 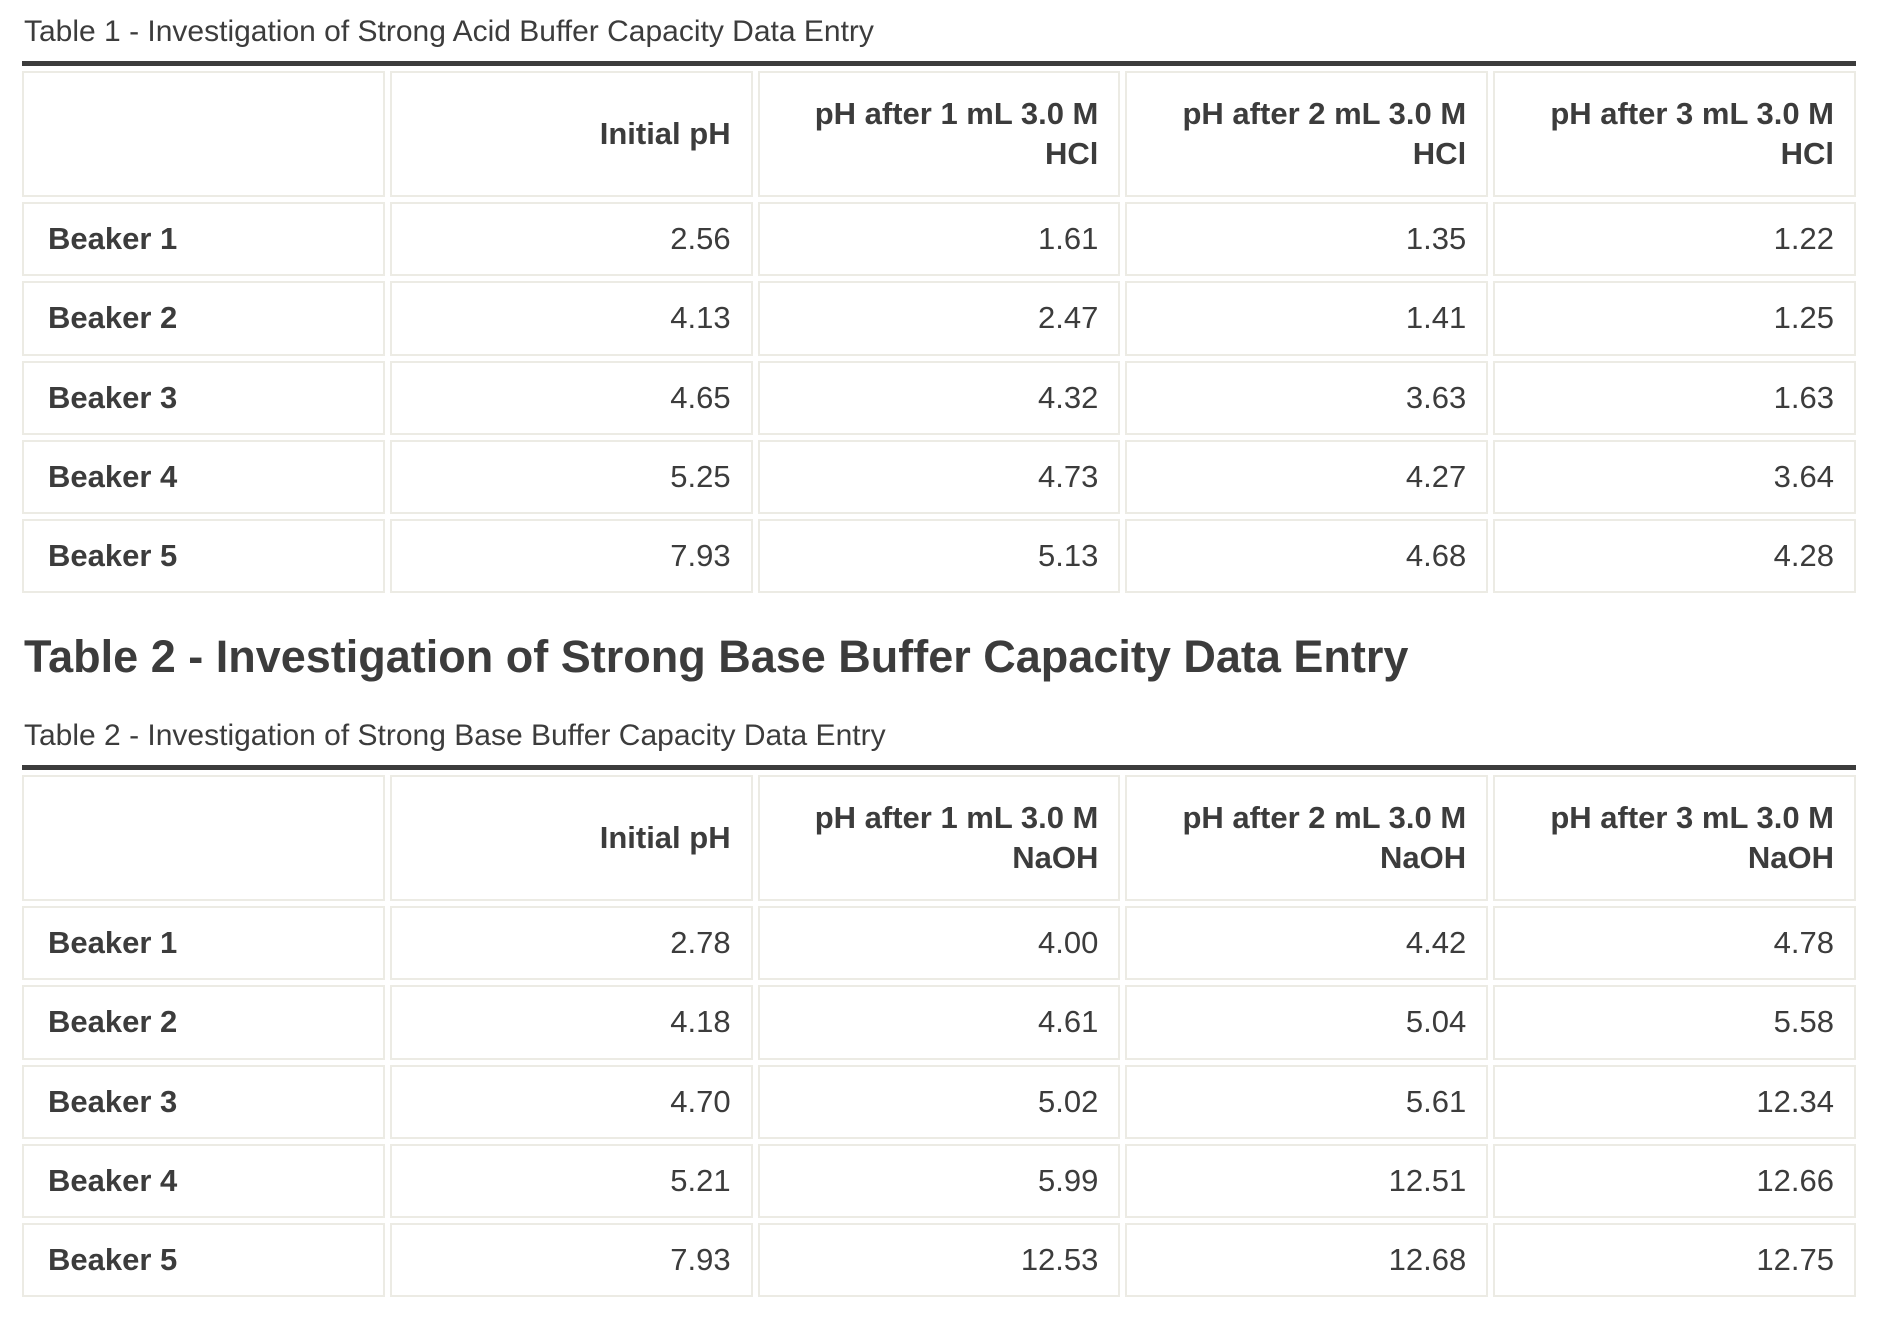 I want to click on data-cell: 4.32, so click(x=939, y=397).